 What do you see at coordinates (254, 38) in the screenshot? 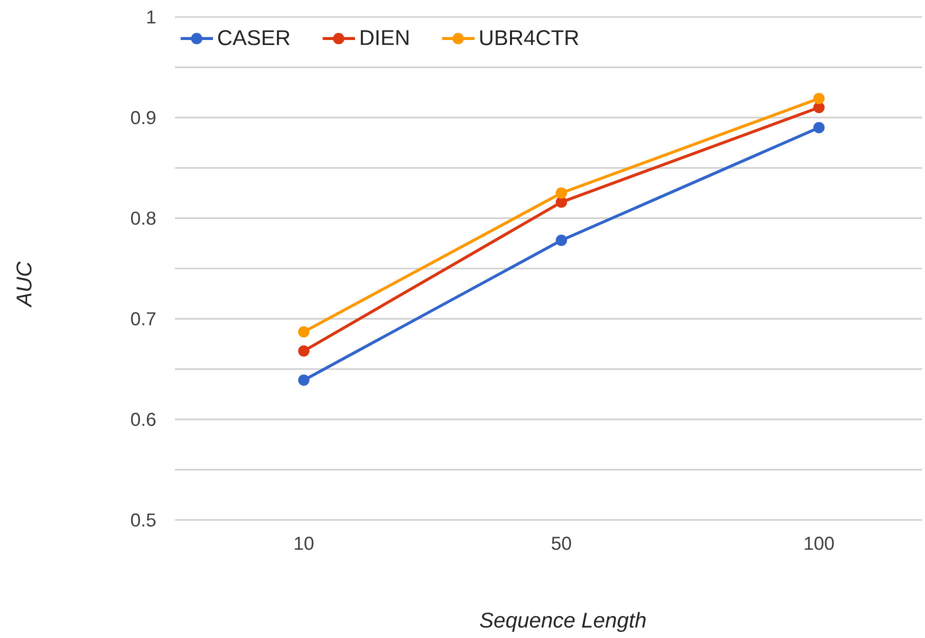
I see `legend-label: CASER` at bounding box center [254, 38].